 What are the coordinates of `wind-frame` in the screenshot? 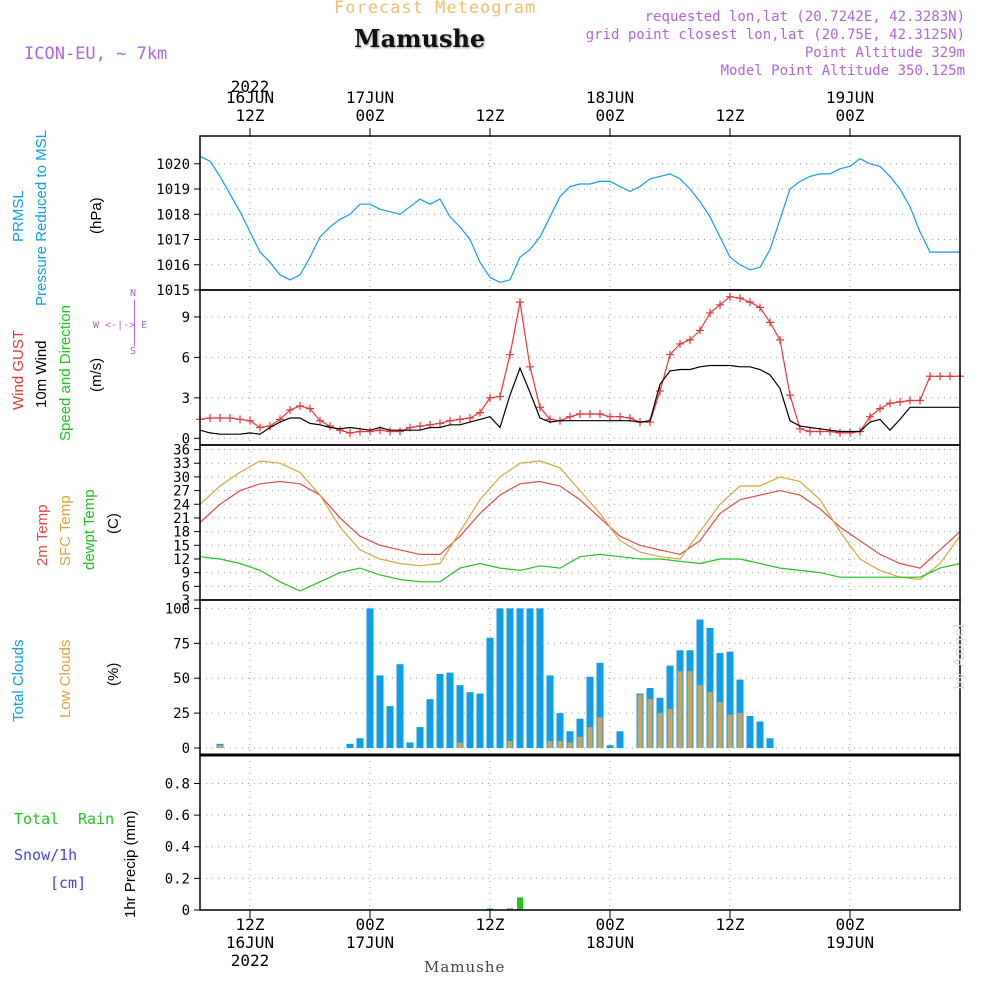 It's located at (580, 367).